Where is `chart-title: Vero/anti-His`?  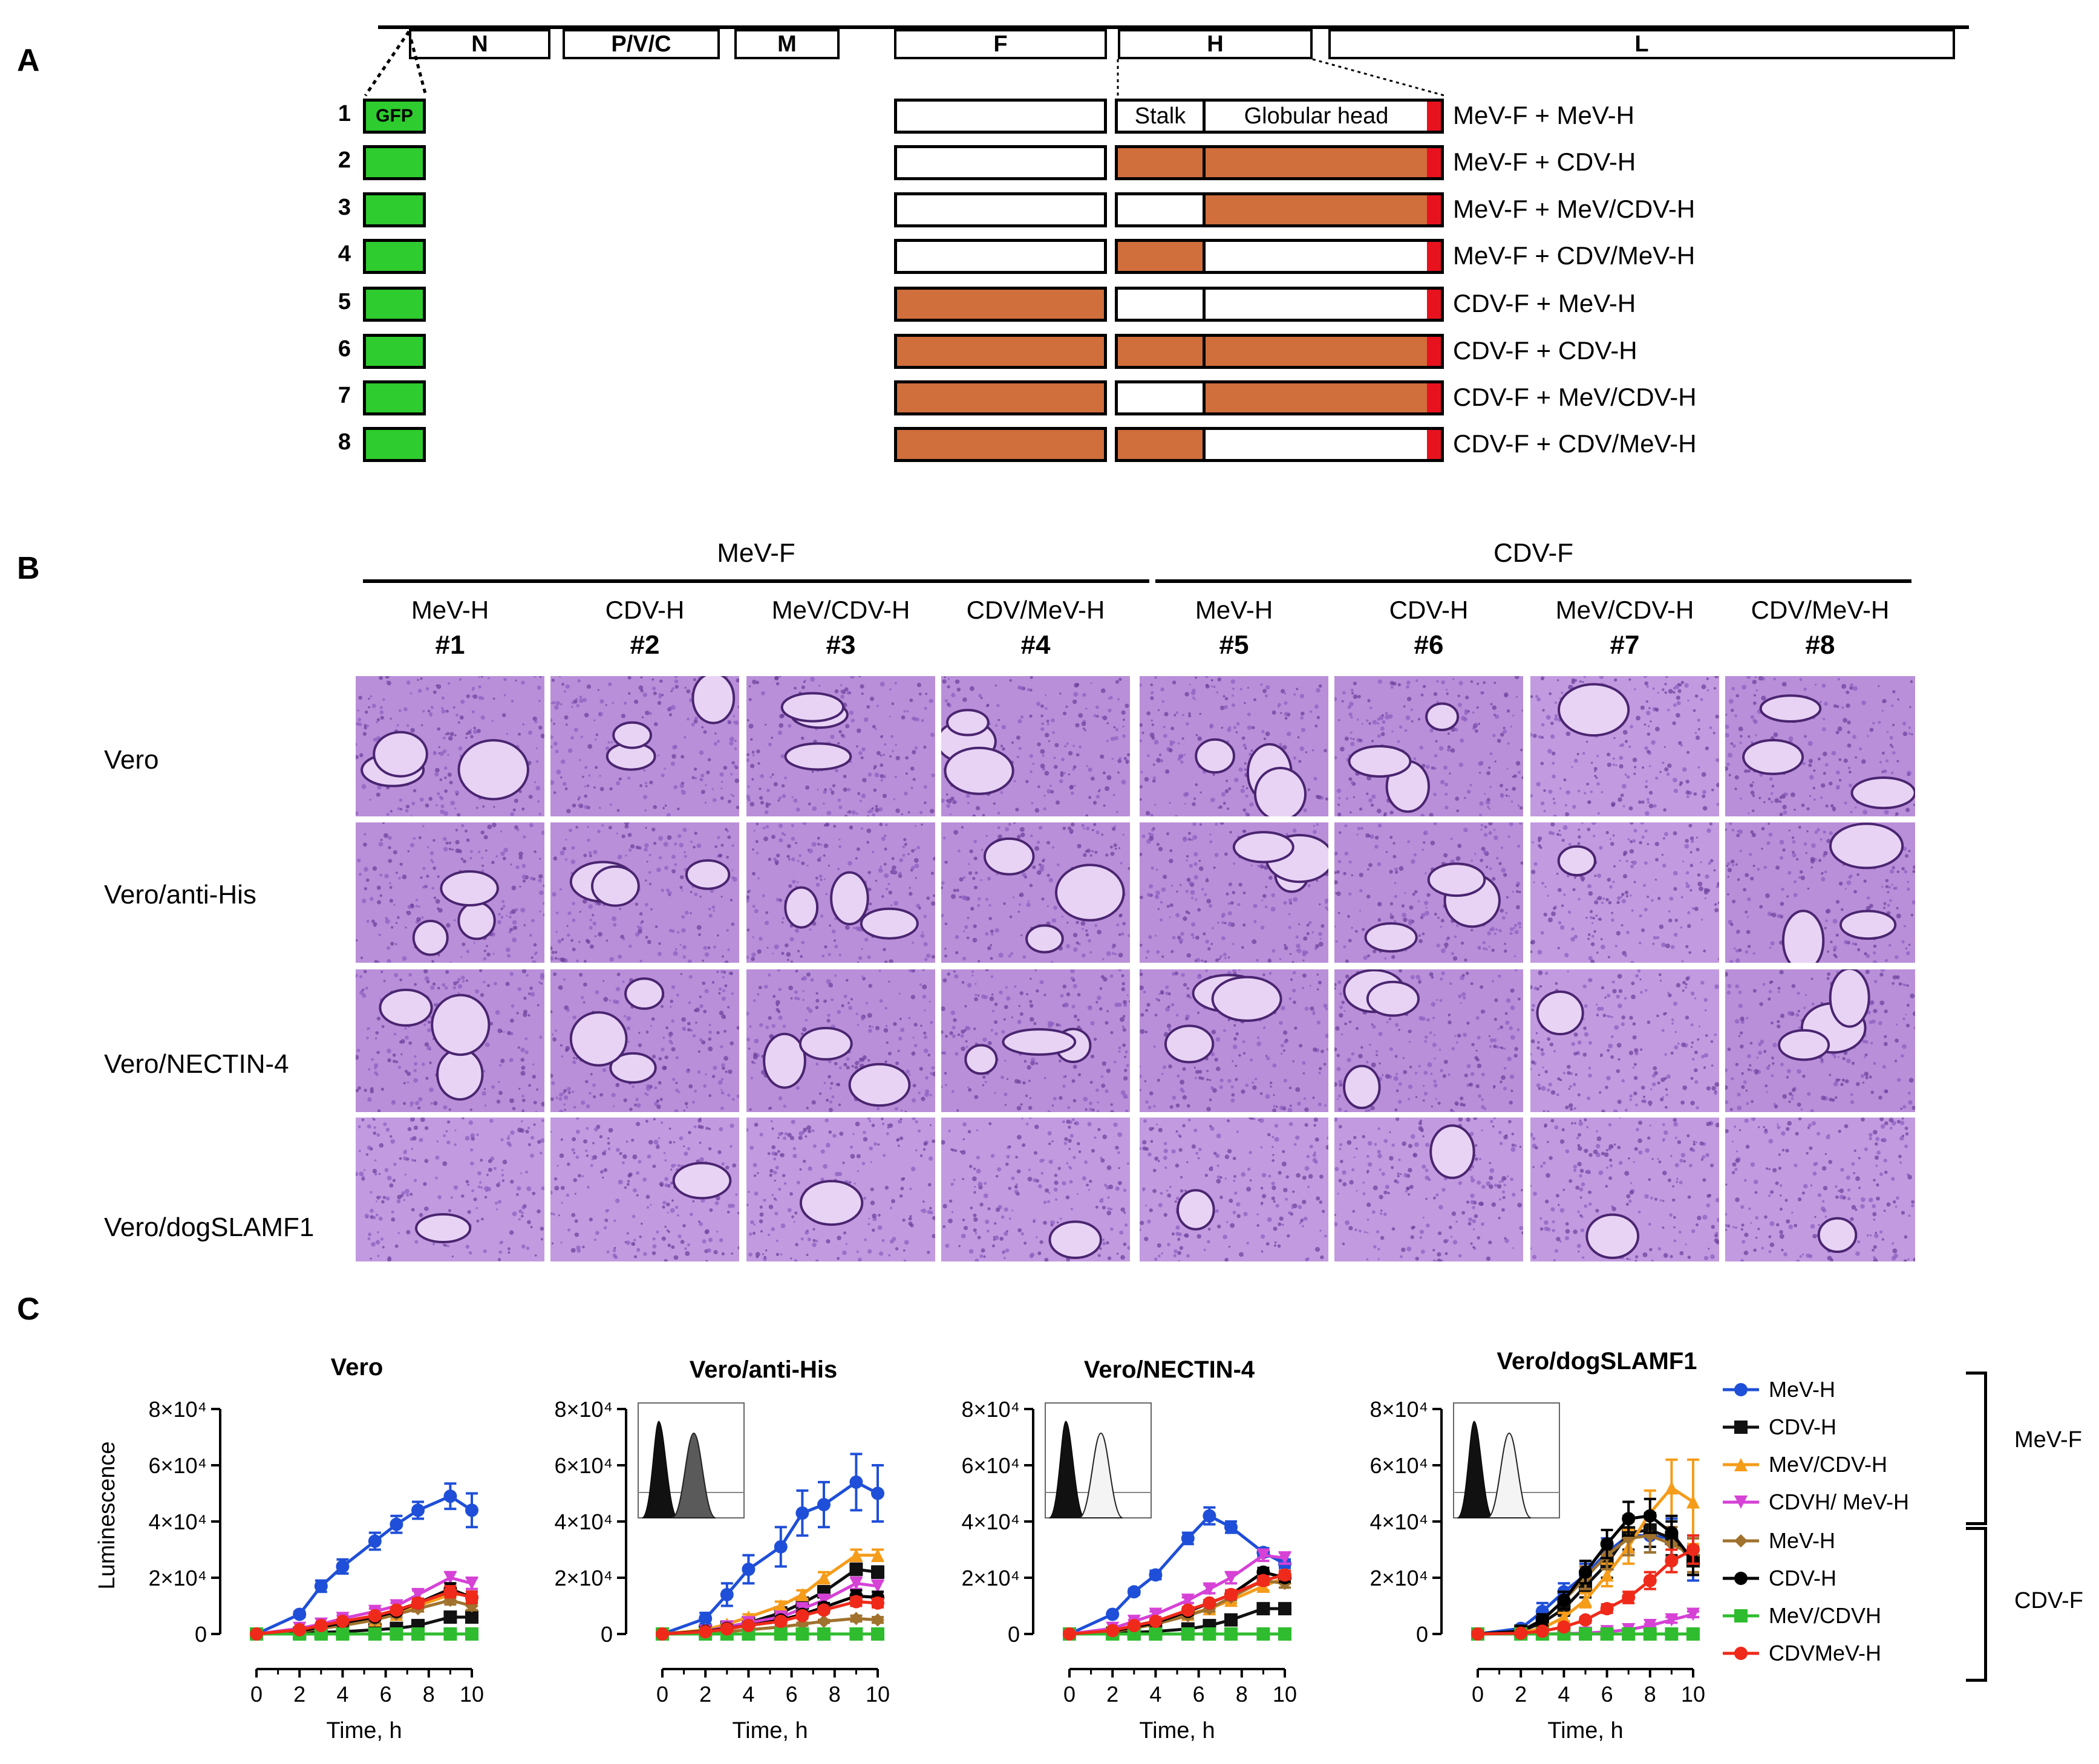 chart-title: Vero/anti-His is located at coordinates (764, 1369).